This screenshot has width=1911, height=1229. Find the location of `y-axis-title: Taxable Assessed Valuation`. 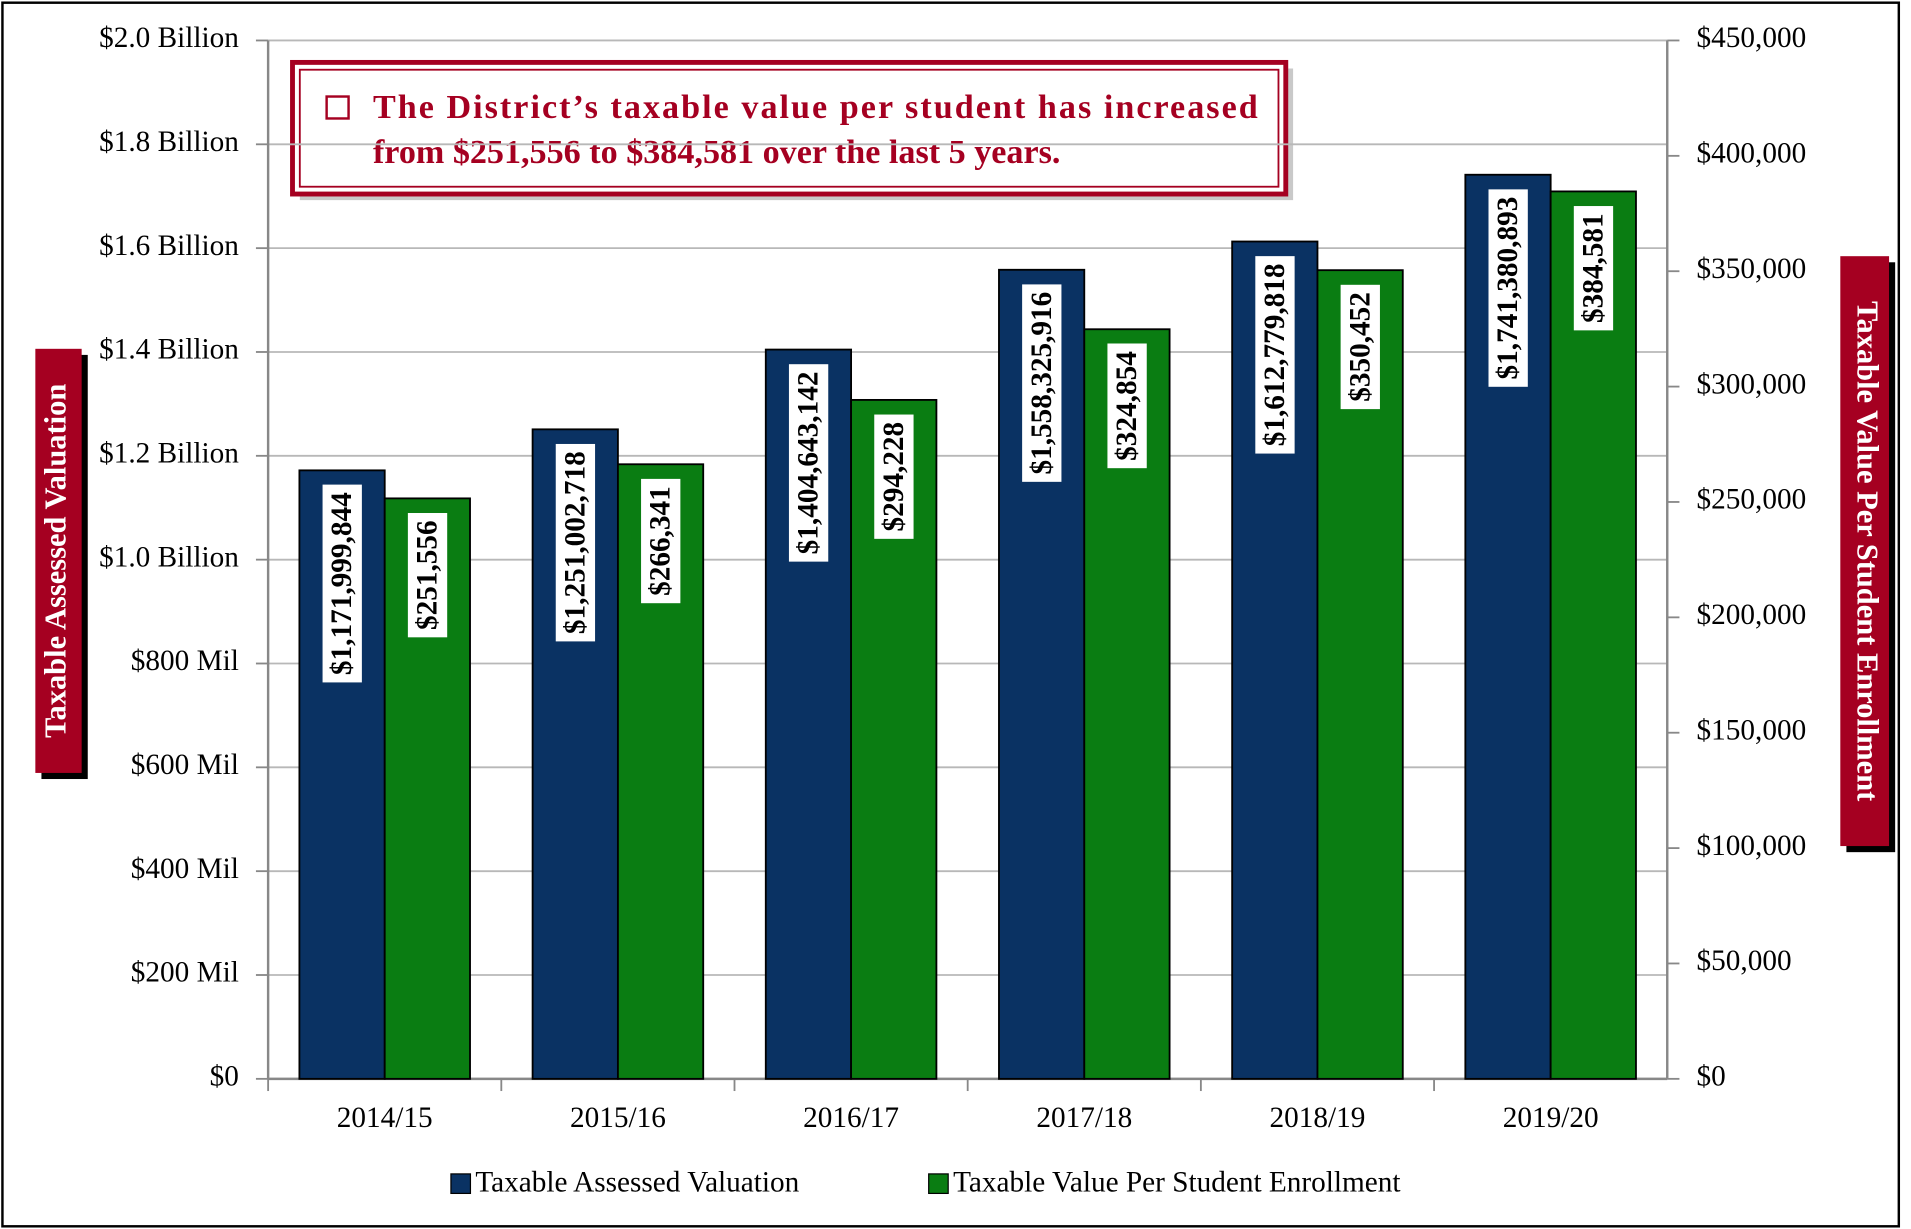

y-axis-title: Taxable Assessed Valuation is located at coordinates (55, 561).